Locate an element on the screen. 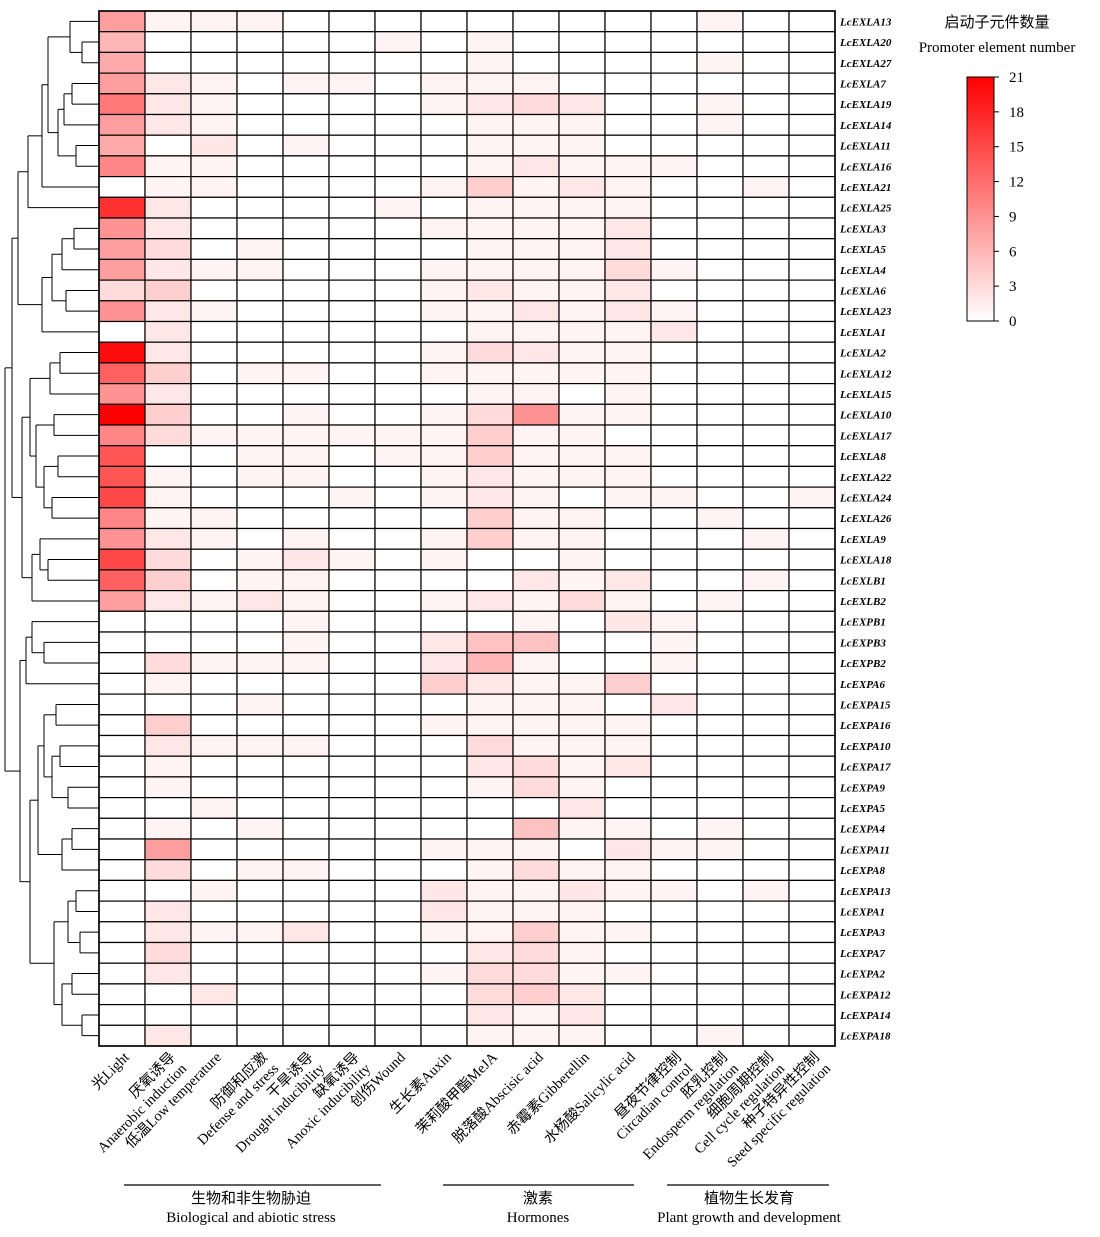 This screenshot has width=1100, height=1237. row-label: LcEXLA27 is located at coordinates (865, 64).